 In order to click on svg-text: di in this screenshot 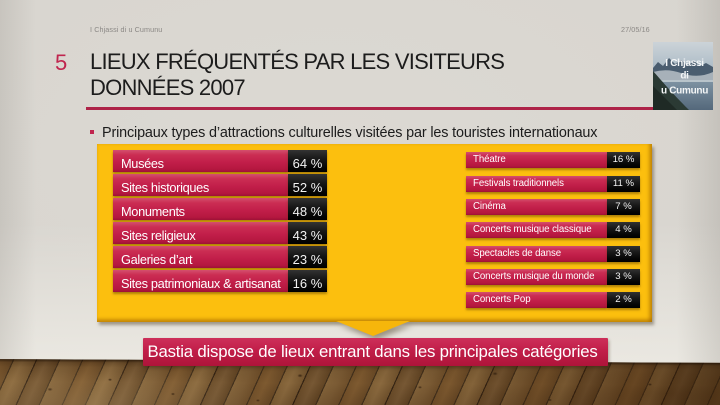, I will do `click(684, 76)`.